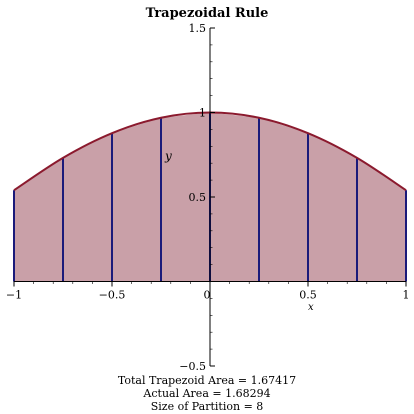  Describe the element at coordinates (206, 393) in the screenshot. I see `caption-actual-area: Actual Area = 1.68294` at that location.